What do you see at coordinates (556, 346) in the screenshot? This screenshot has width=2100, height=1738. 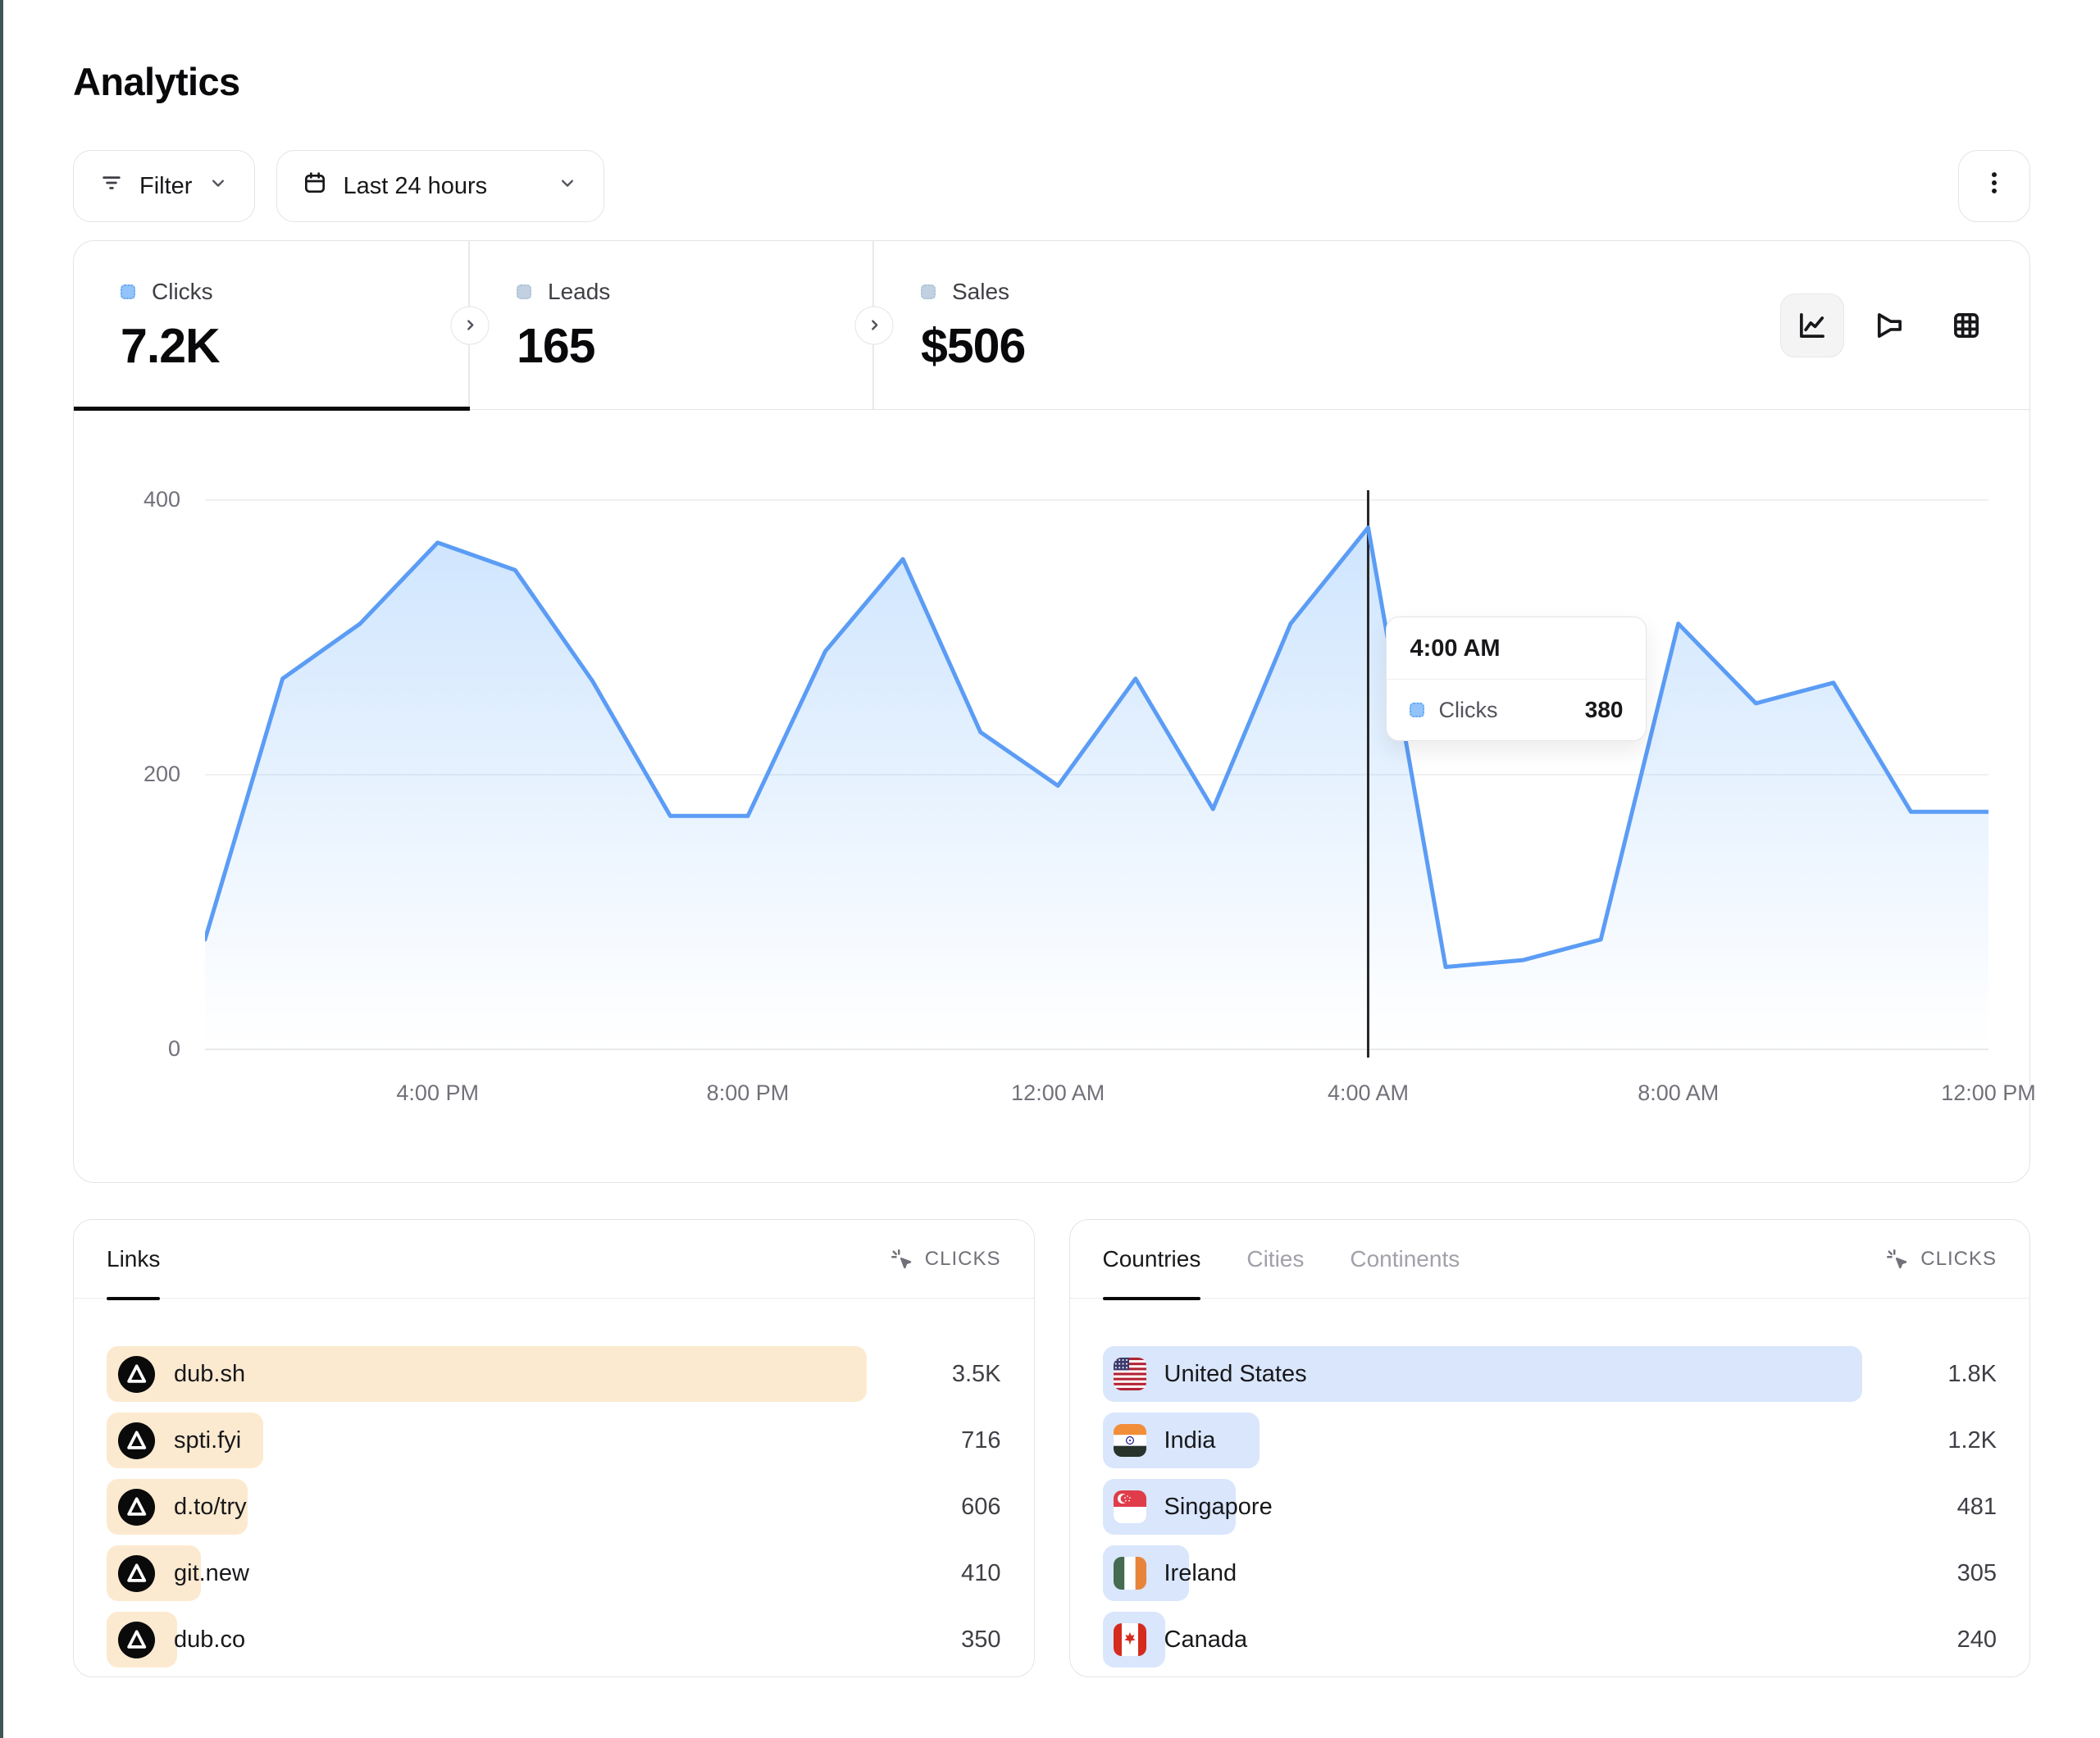 I see `leads-value: 165` at bounding box center [556, 346].